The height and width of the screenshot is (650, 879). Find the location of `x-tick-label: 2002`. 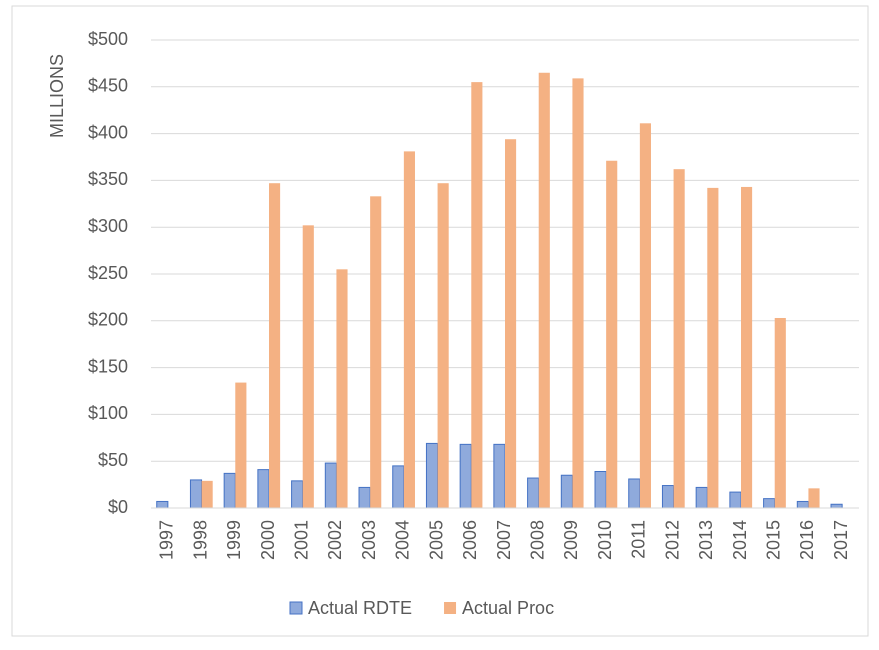

x-tick-label: 2002 is located at coordinates (335, 540).